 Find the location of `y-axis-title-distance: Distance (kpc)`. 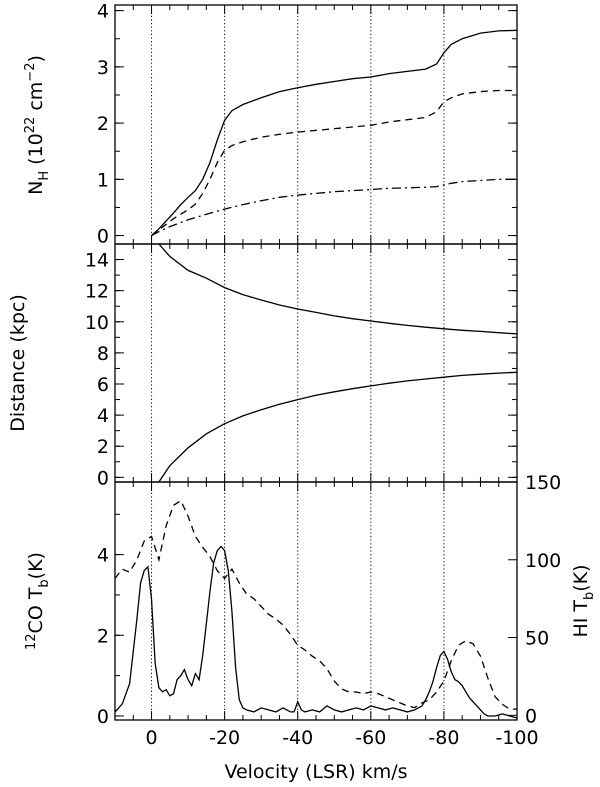

y-axis-title-distance: Distance (kpc) is located at coordinates (18, 362).